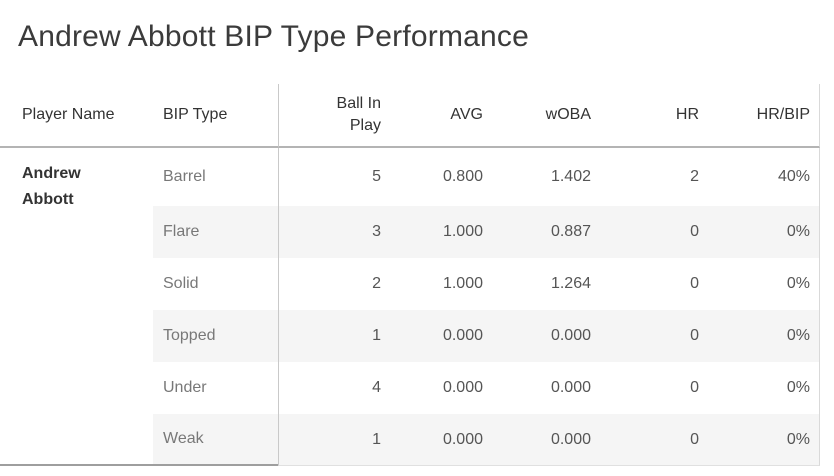 The image size is (834, 476). What do you see at coordinates (76, 307) in the screenshot?
I see `cell-player-name: Andrew Abbott` at bounding box center [76, 307].